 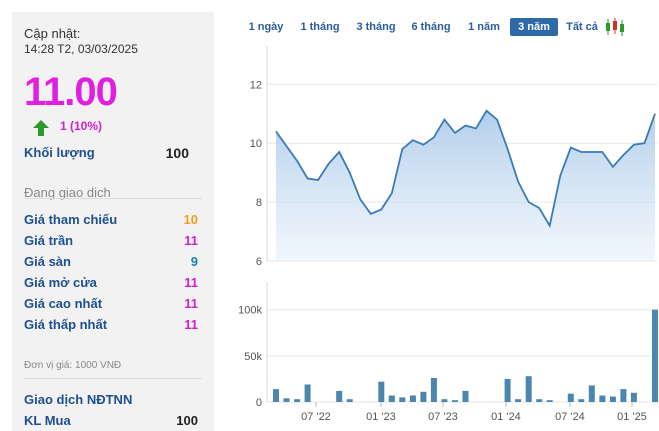 What do you see at coordinates (73, 365) in the screenshot?
I see `unit-note: Đơn vị giá: 1000 VNĐ` at bounding box center [73, 365].